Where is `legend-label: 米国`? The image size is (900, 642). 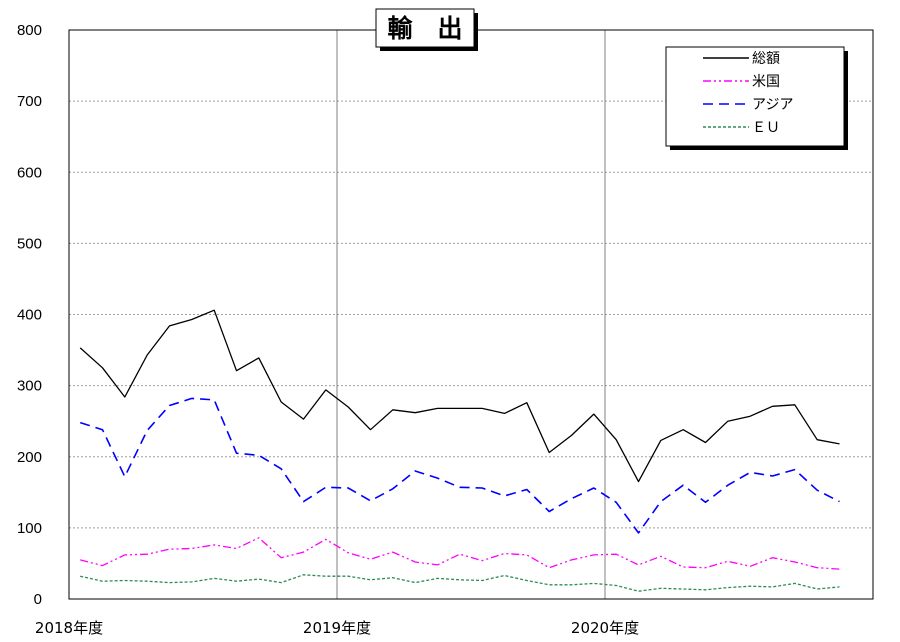 legend-label: 米国 is located at coordinates (766, 82).